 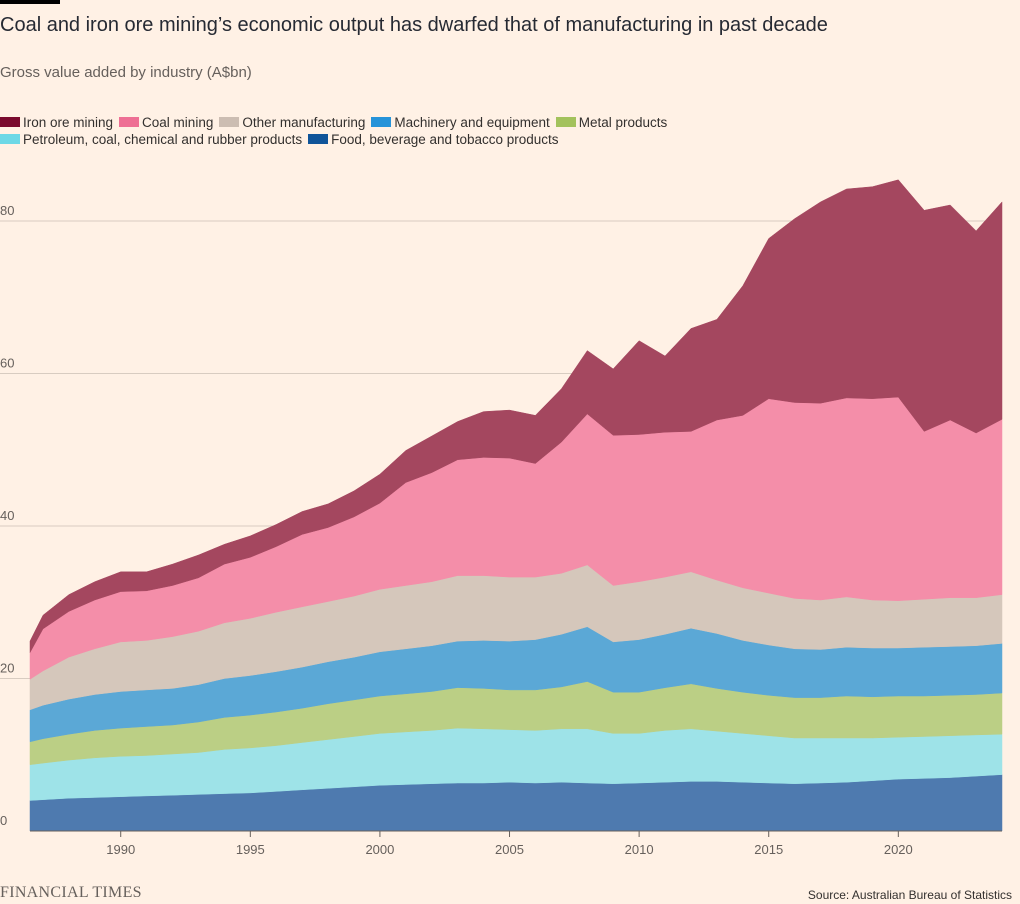 What do you see at coordinates (178, 122) in the screenshot?
I see `legend-label: Coal mining` at bounding box center [178, 122].